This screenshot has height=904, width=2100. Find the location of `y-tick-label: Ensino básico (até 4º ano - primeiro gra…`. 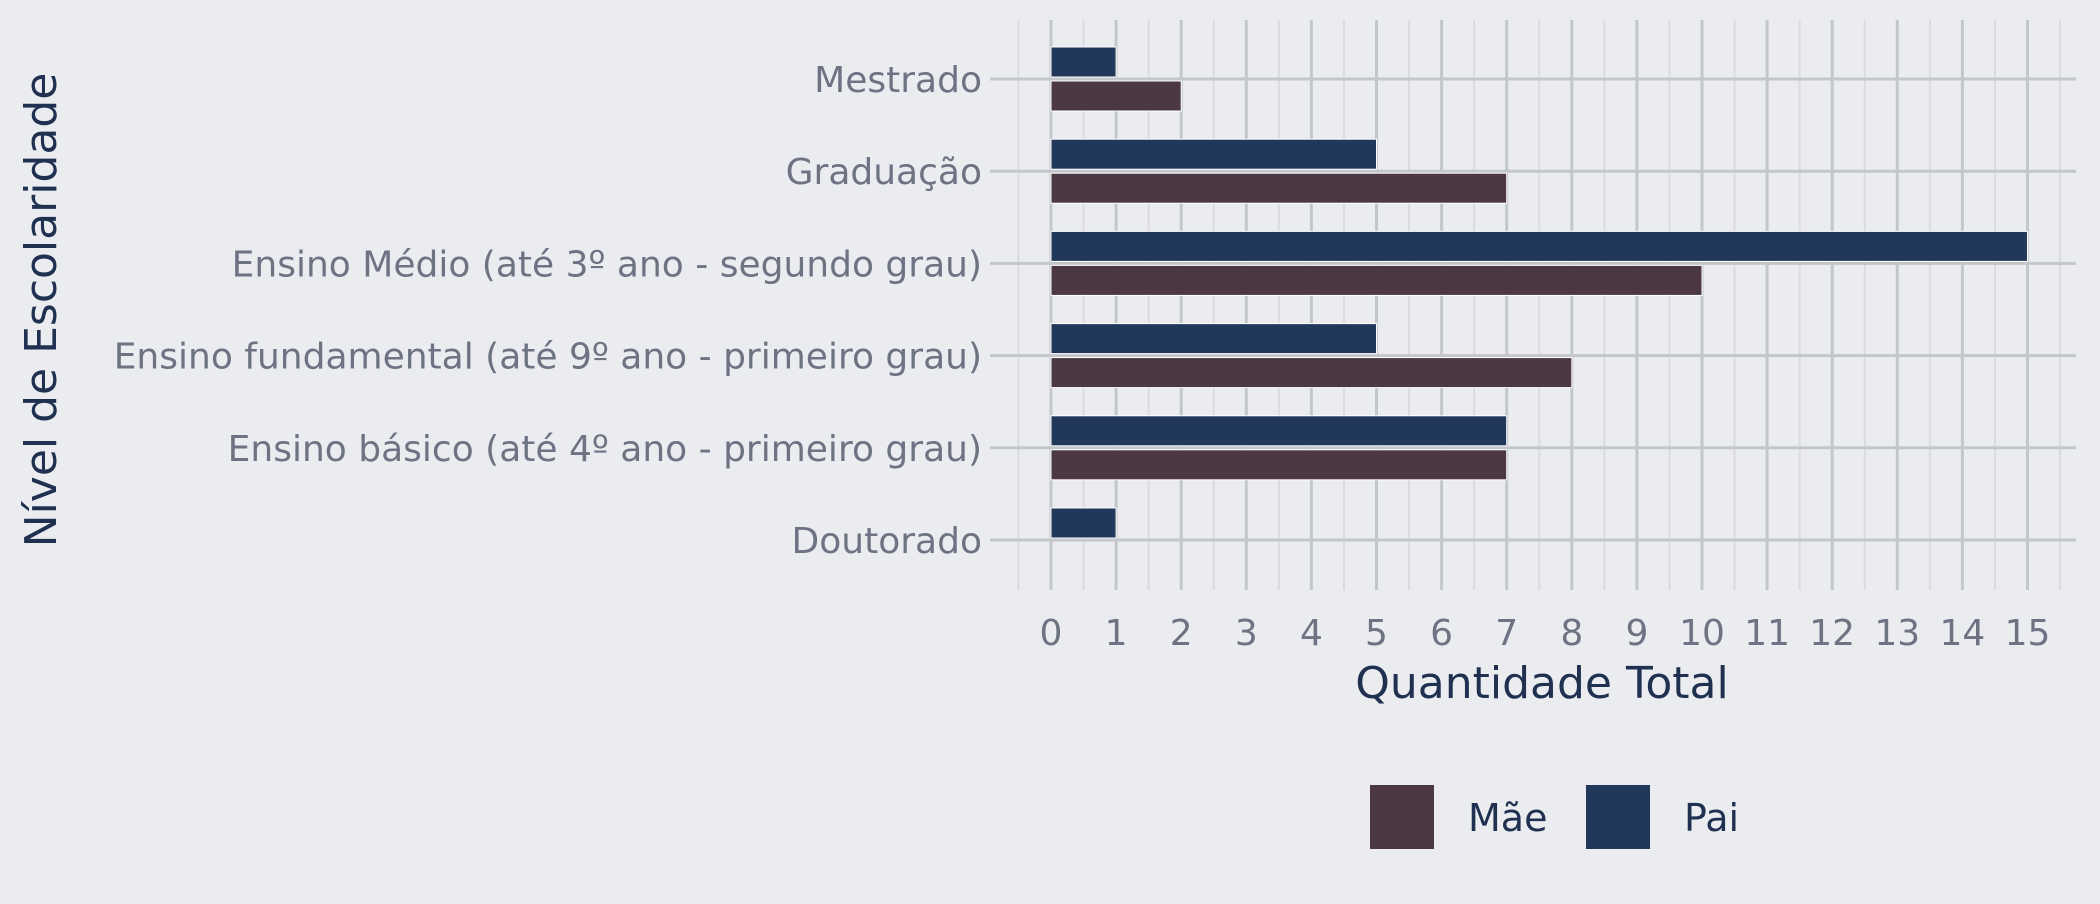

y-tick-label: Ensino básico (até 4º ano - primeiro gra… is located at coordinates (605, 449).